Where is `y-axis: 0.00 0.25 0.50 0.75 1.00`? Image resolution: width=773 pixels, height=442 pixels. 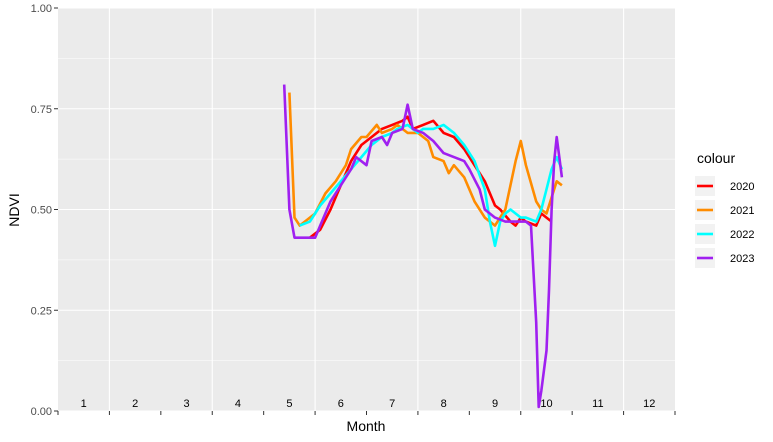 y-axis: 0.00 0.25 0.50 0.75 1.00 is located at coordinates (44, 210).